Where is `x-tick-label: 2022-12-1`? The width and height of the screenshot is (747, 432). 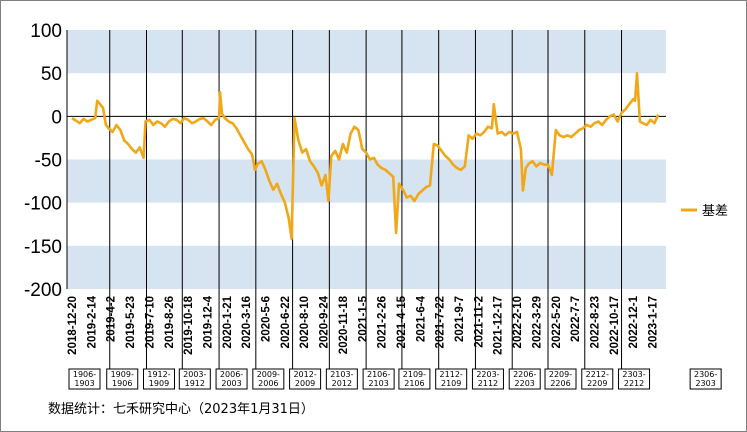 x-tick-label: 2022-12-1 is located at coordinates (634, 321).